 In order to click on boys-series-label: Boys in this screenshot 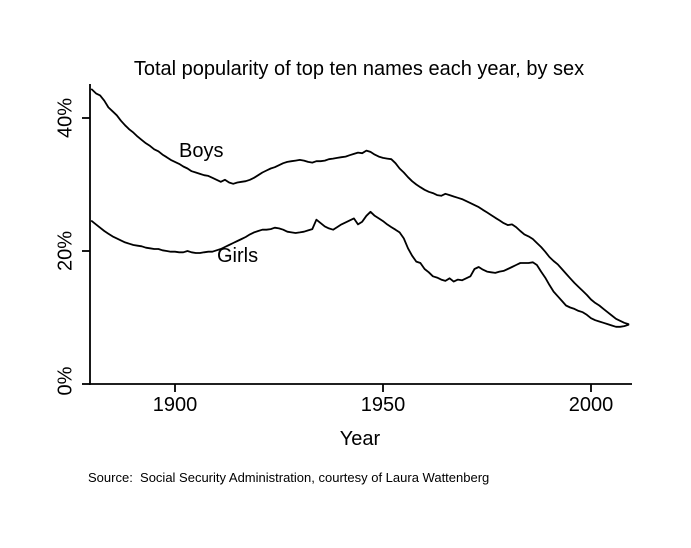, I will do `click(201, 151)`.